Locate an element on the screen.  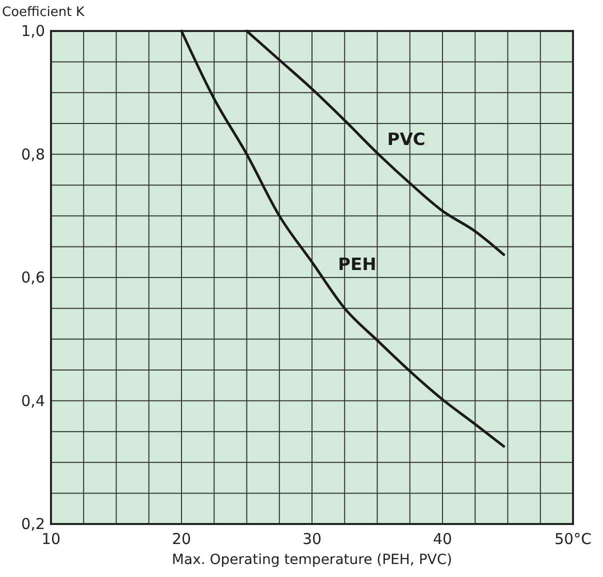
y-axis-title: Coefficient K is located at coordinates (43, 12).